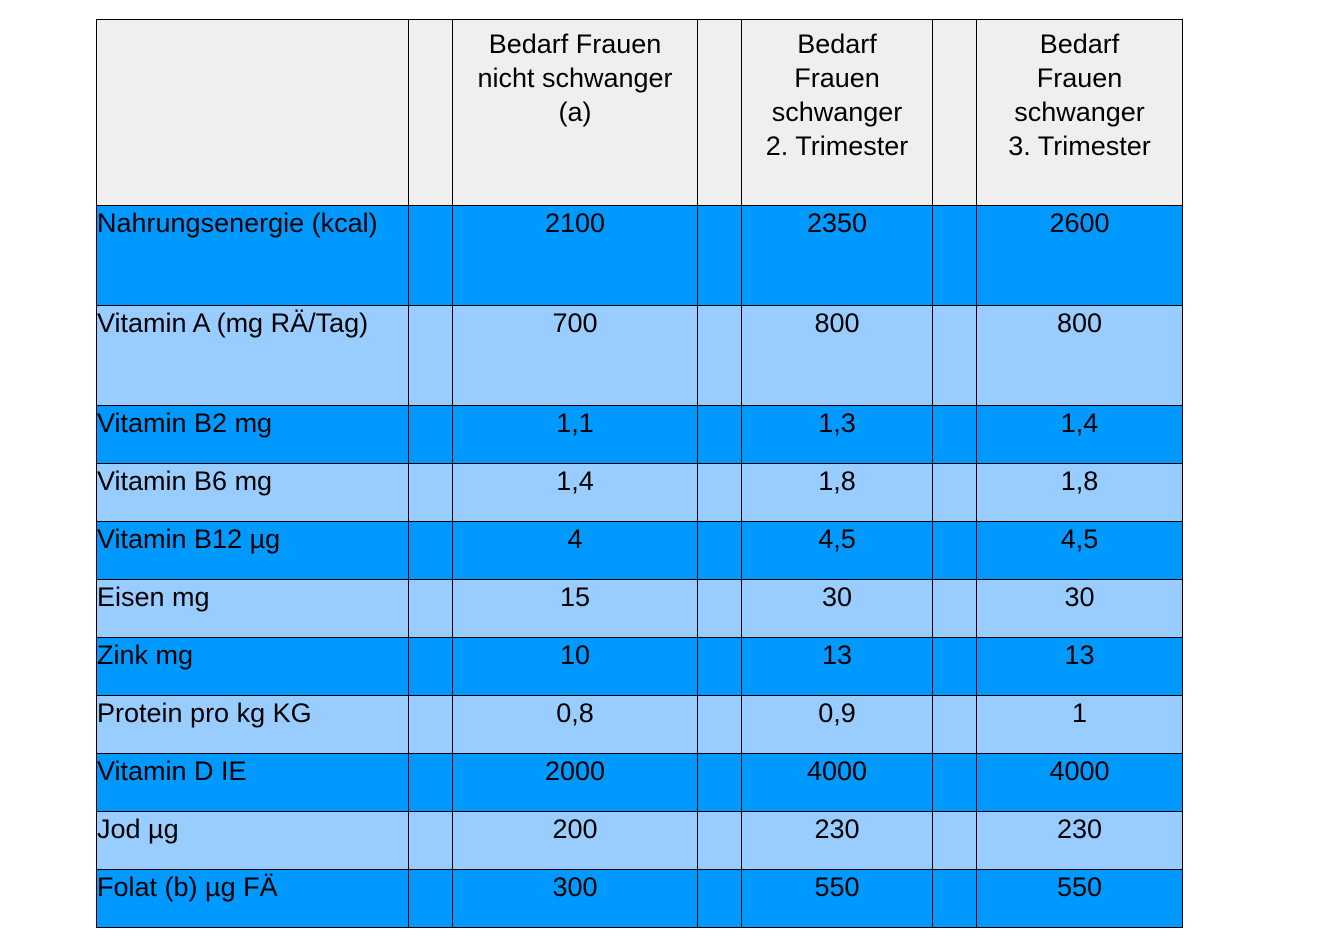  I want to click on value-2nd-trimester: 230, so click(837, 840).